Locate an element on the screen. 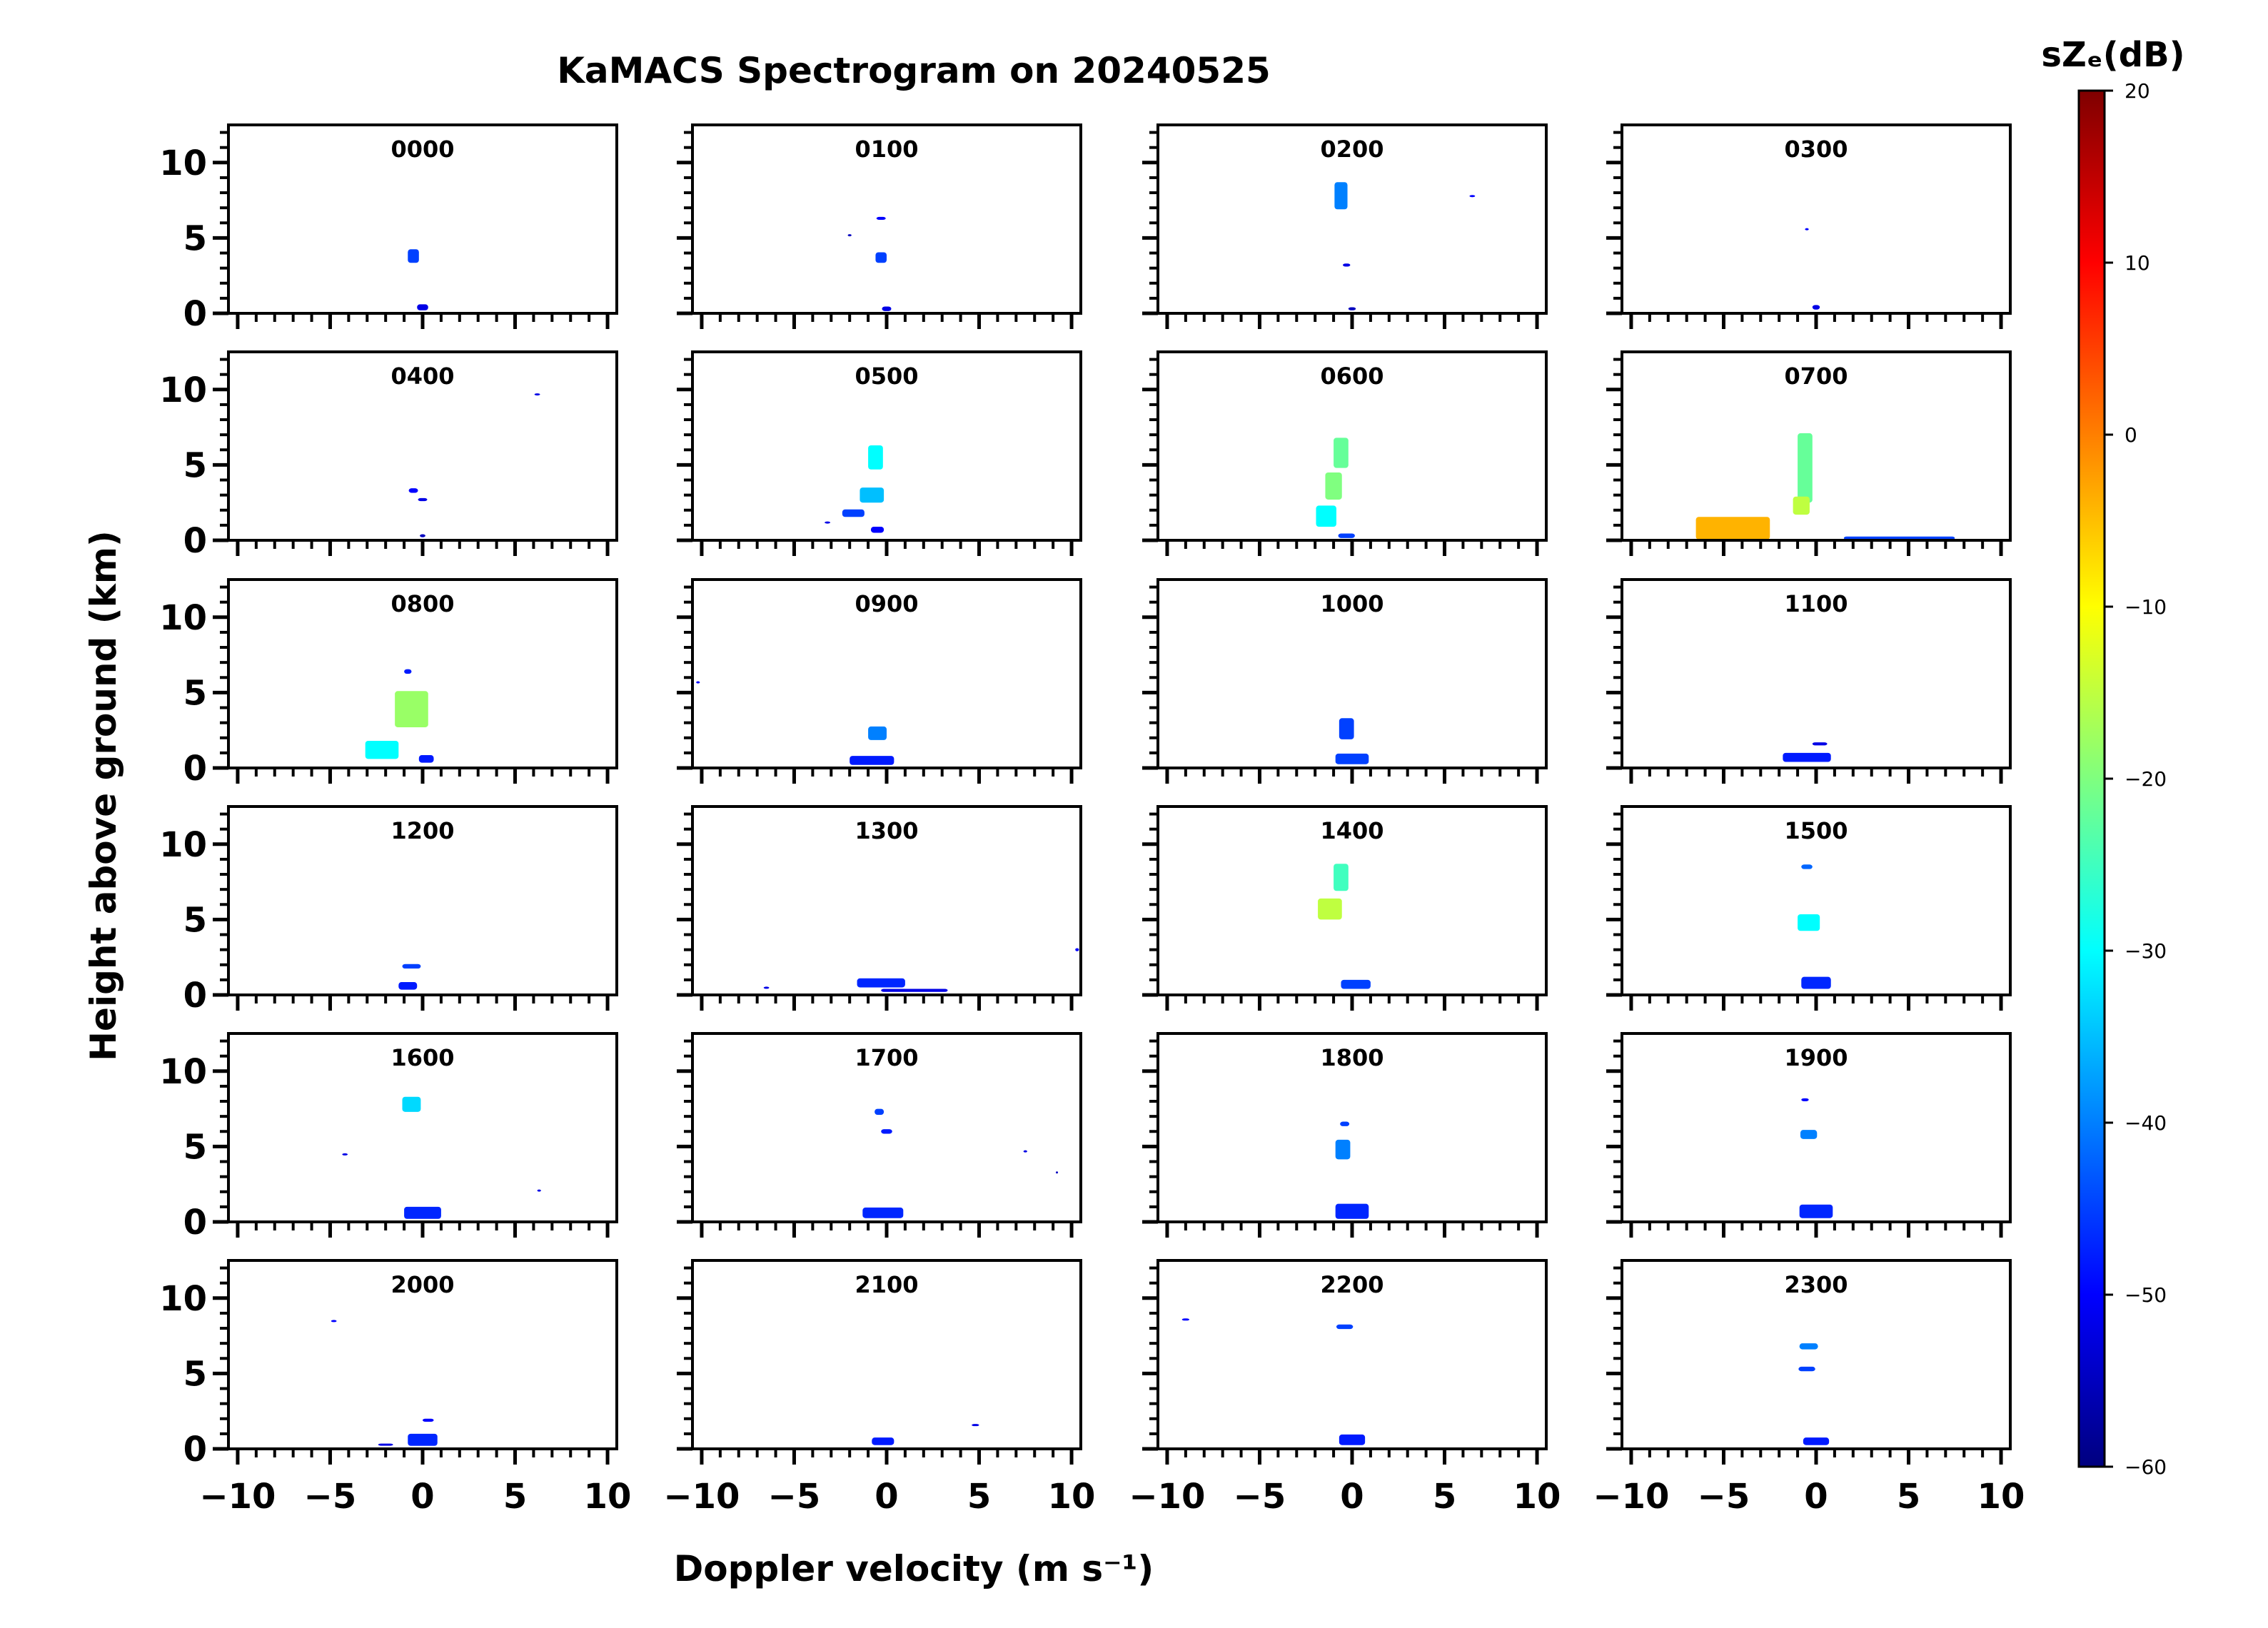 The height and width of the screenshot is (1628, 2268). panel-0100: 0100 is located at coordinates (879, 226).